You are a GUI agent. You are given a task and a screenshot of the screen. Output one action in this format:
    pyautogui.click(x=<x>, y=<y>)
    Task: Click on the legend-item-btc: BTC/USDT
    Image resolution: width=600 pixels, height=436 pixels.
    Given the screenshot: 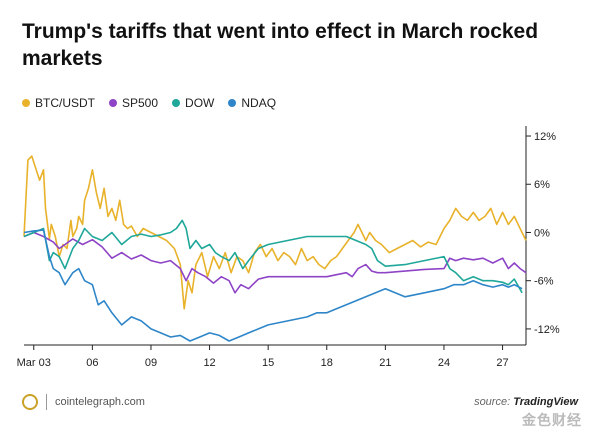 What is the action you would take?
    pyautogui.click(x=58, y=103)
    